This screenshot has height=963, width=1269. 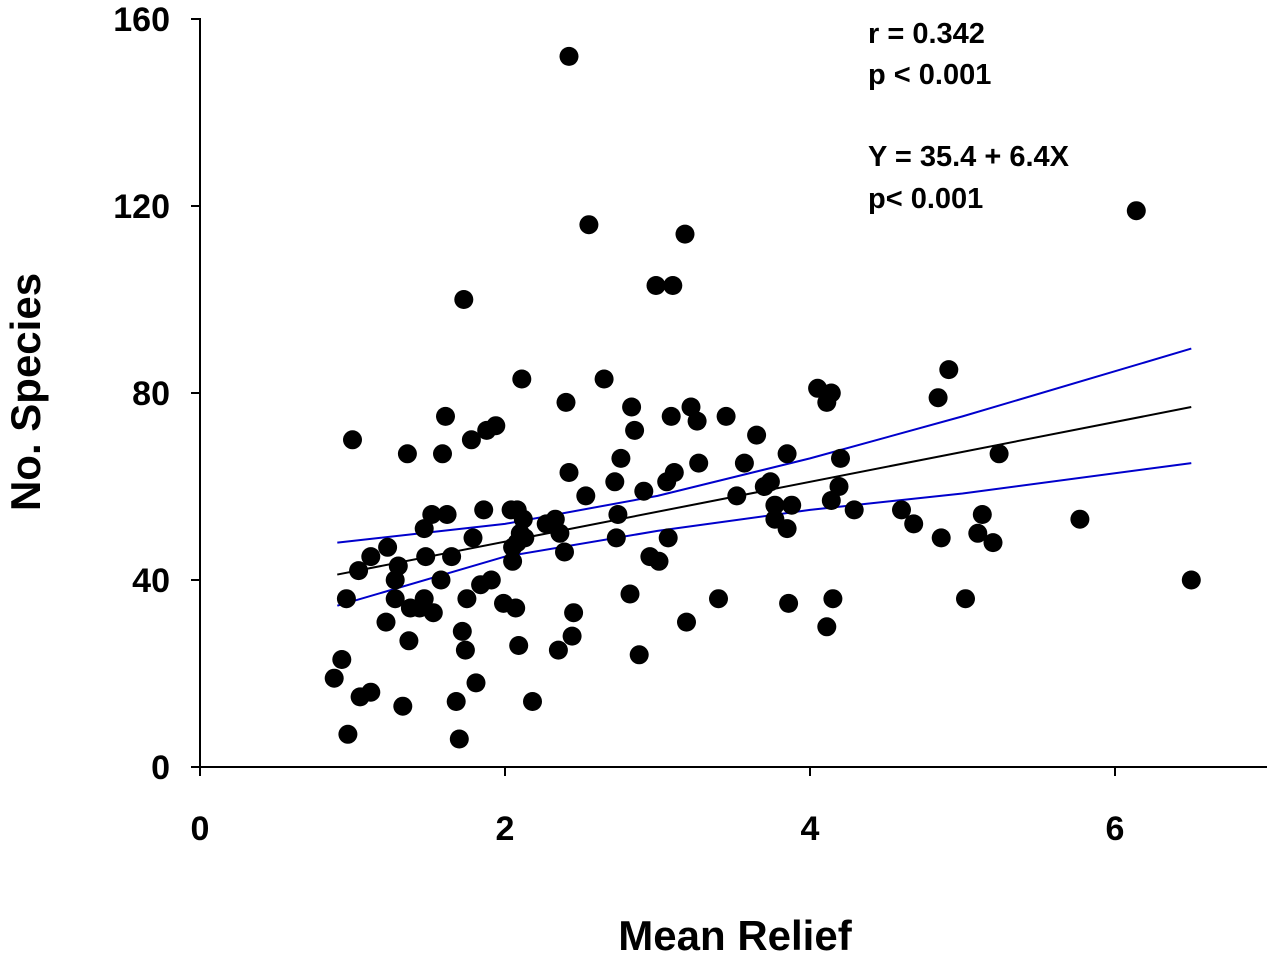 What do you see at coordinates (926, 34) in the screenshot?
I see `annotation-correlation: r = 0.342` at bounding box center [926, 34].